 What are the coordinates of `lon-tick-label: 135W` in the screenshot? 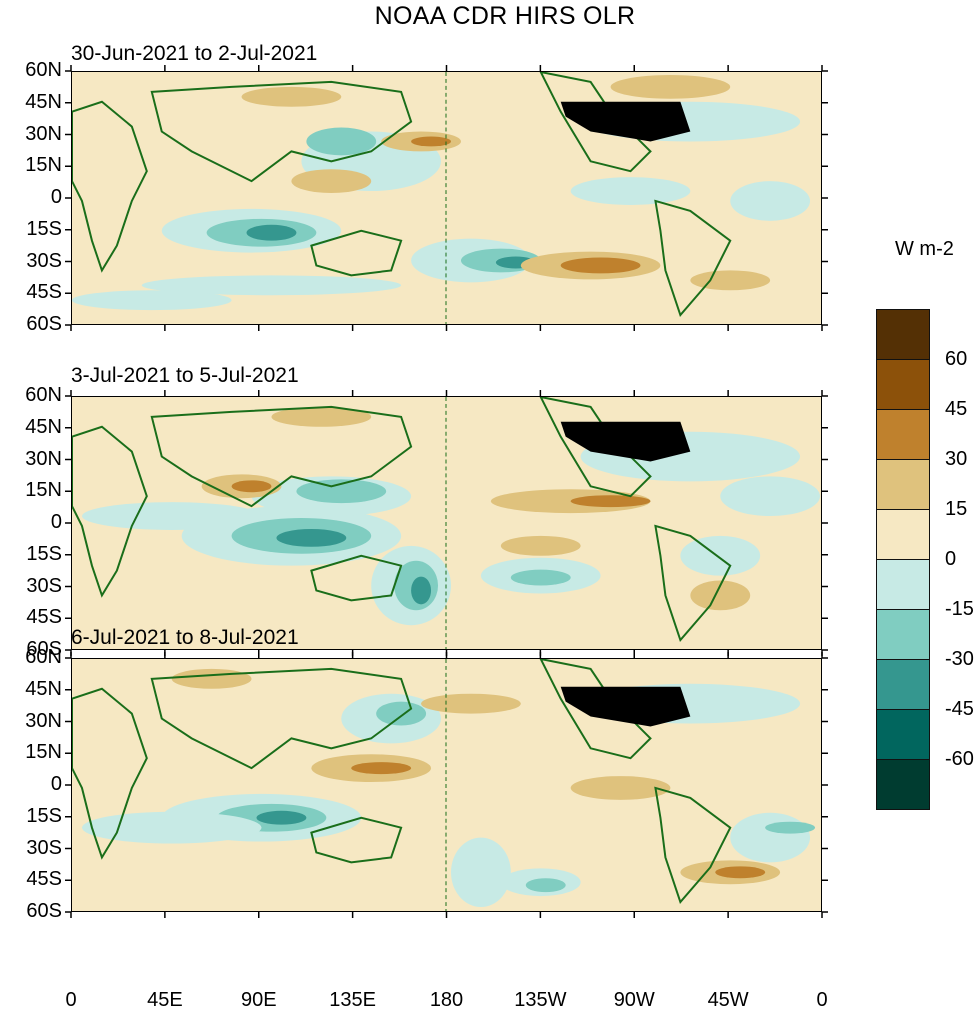 It's located at (540, 1000).